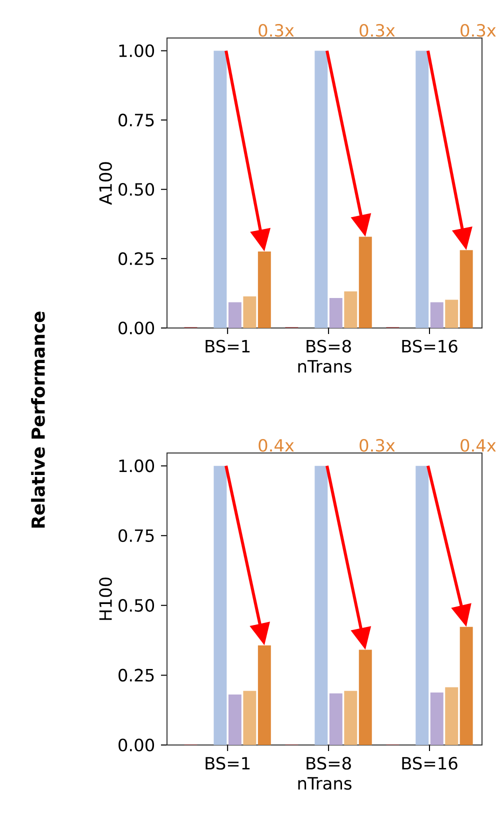 The width and height of the screenshot is (497, 825). I want to click on y-axis-title: A100, so click(105, 183).